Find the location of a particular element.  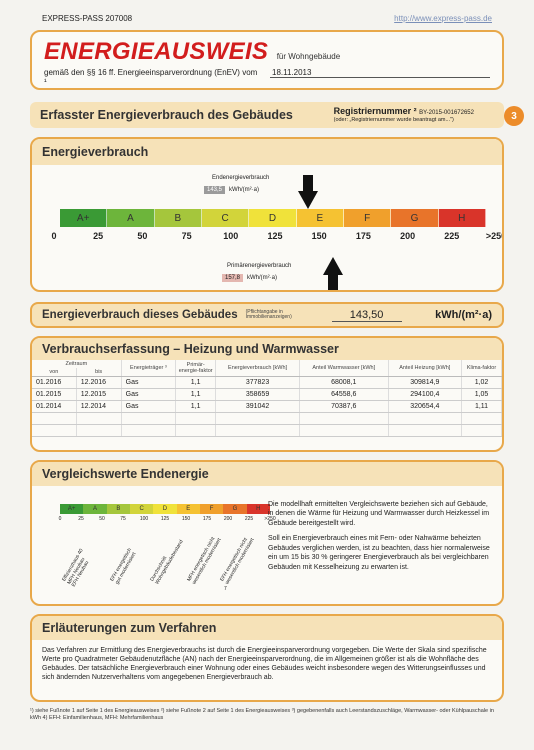

page-subtitle: für Wohngebäude is located at coordinates (308, 56).